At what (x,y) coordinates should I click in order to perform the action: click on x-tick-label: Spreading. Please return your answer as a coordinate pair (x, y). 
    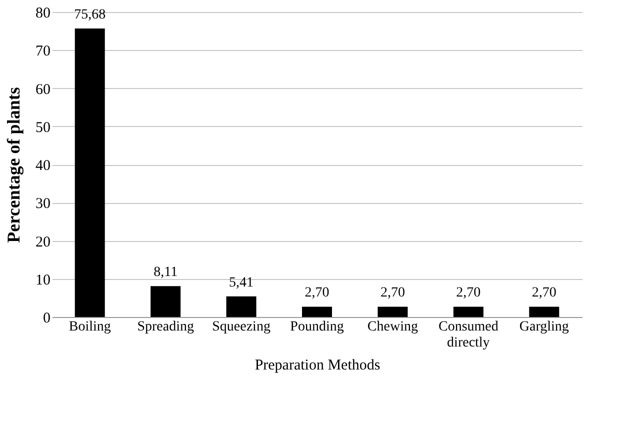
    Looking at the image, I should click on (165, 327).